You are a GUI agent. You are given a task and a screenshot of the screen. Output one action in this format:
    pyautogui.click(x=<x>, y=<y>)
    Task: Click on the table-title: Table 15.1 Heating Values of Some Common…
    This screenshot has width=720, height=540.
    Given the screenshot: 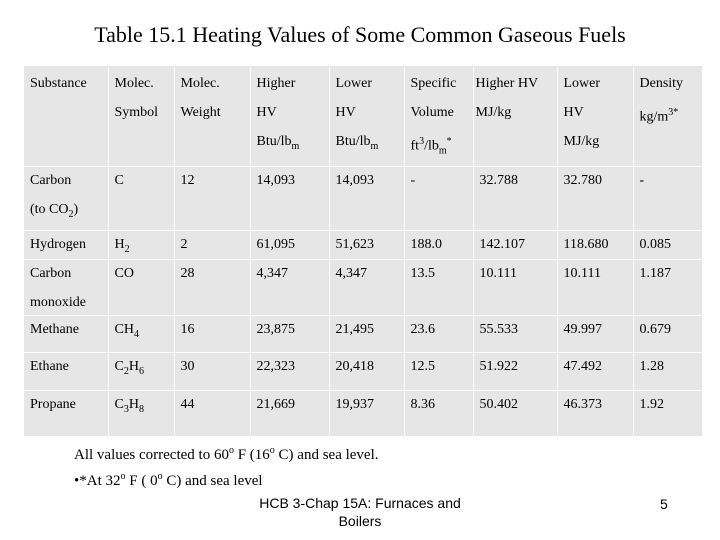 What is the action you would take?
    pyautogui.click(x=360, y=34)
    